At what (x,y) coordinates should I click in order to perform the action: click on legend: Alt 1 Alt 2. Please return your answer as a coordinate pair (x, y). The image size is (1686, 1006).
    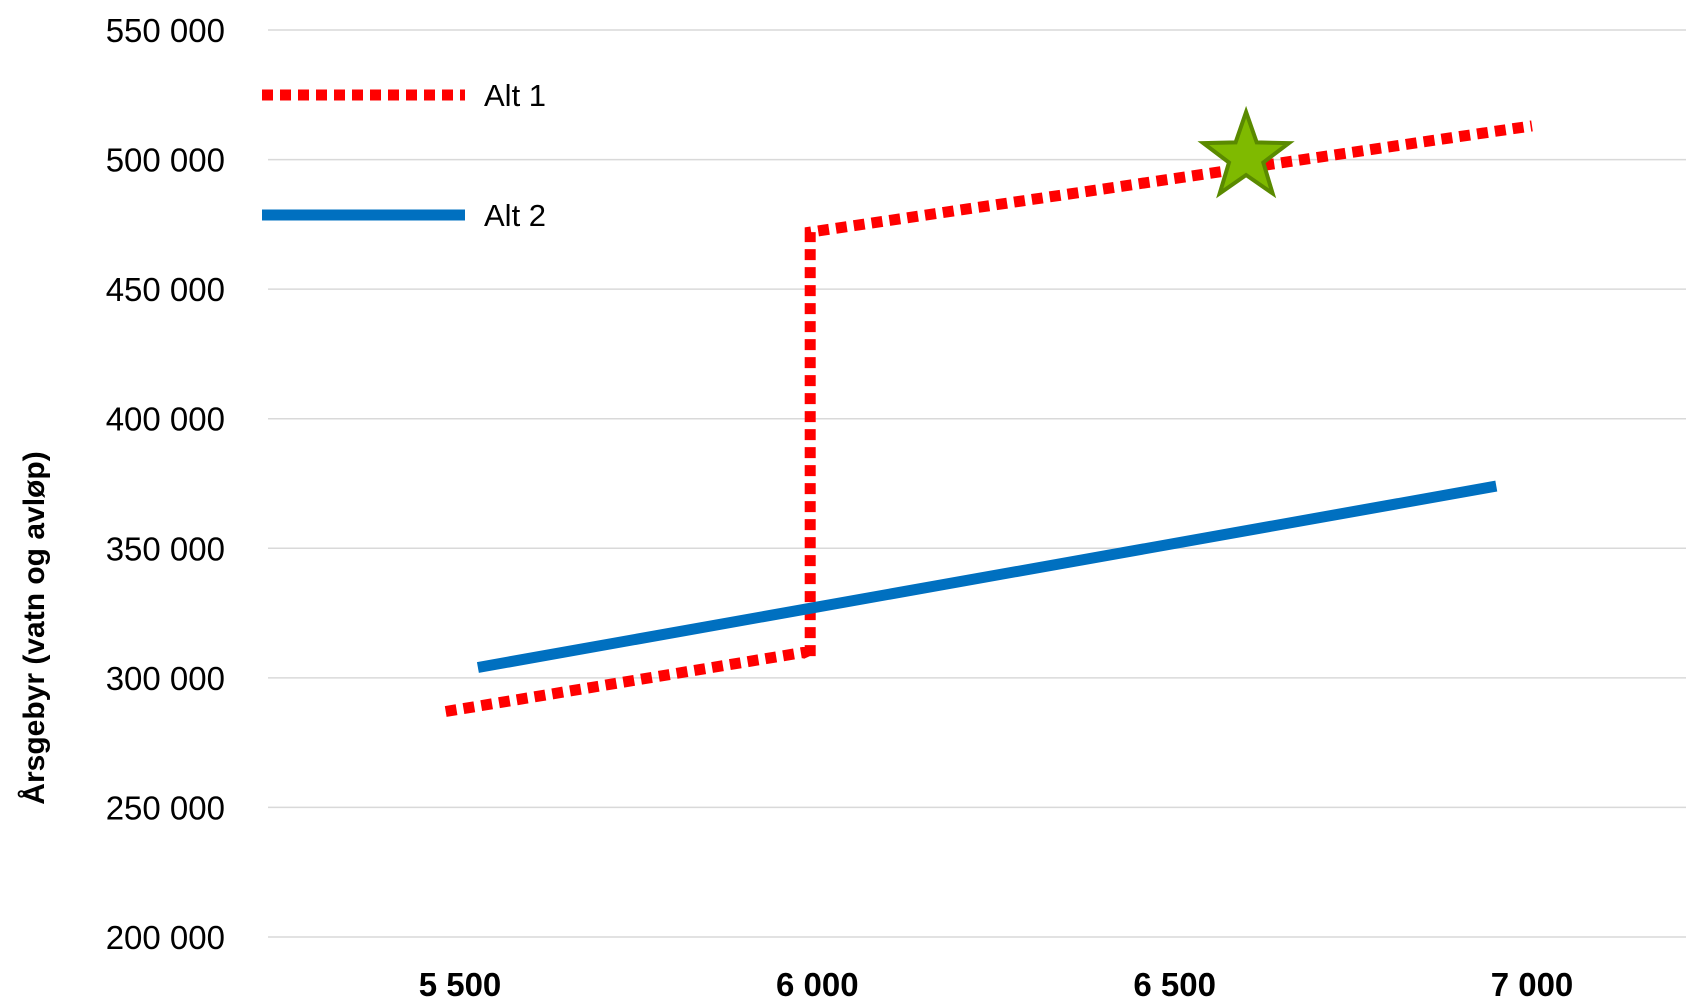
    Looking at the image, I should click on (404, 155).